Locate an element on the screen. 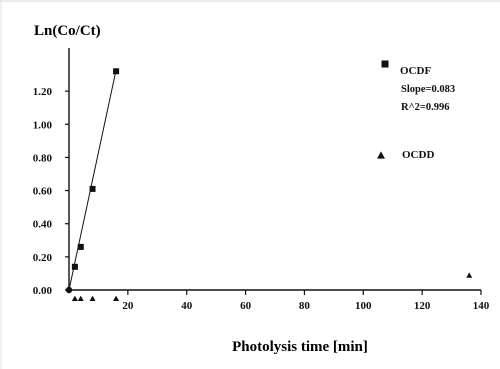  y-tick-label: 0.60 is located at coordinates (43, 192).